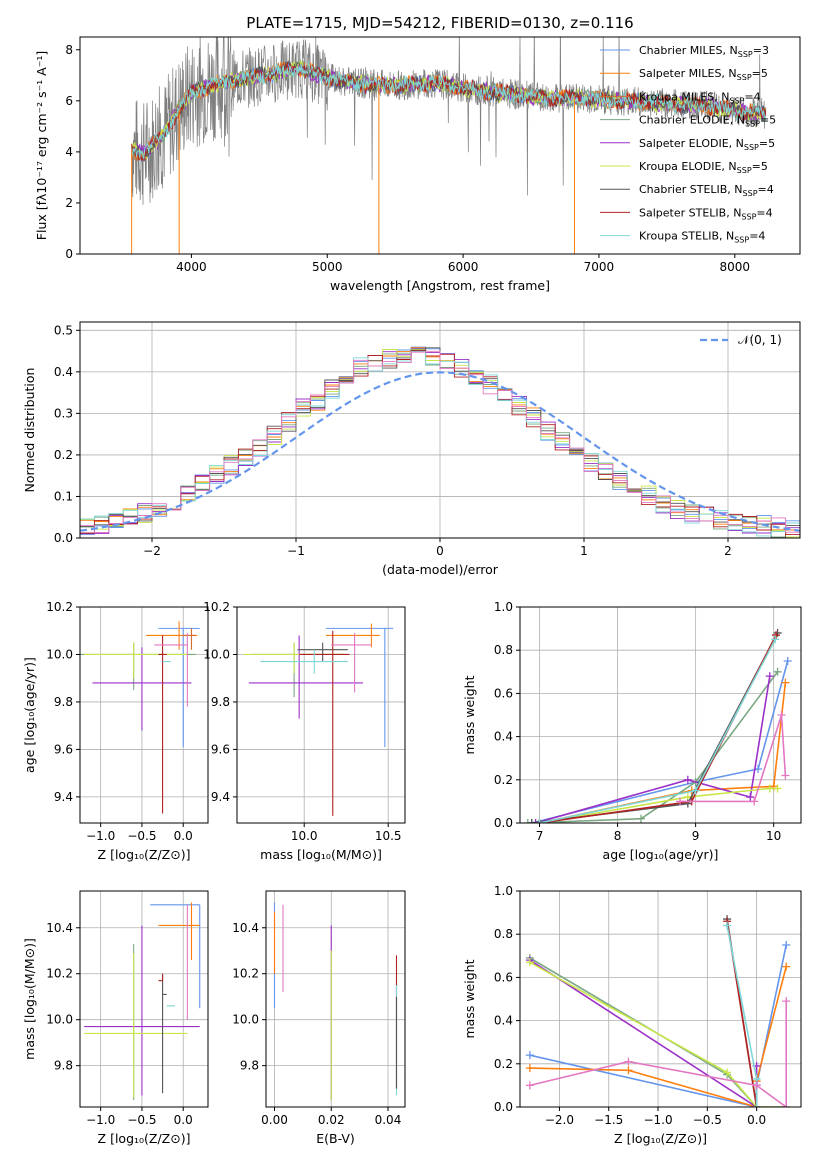 This screenshot has height=1170, width=819. Describe the element at coordinates (191, 267) in the screenshot. I see `x-tick-label: 4000` at that location.